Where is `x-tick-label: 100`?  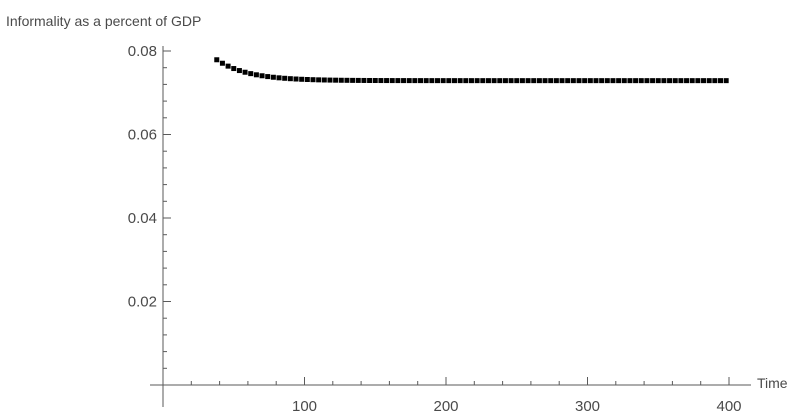
x-tick-label: 100 is located at coordinates (304, 406).